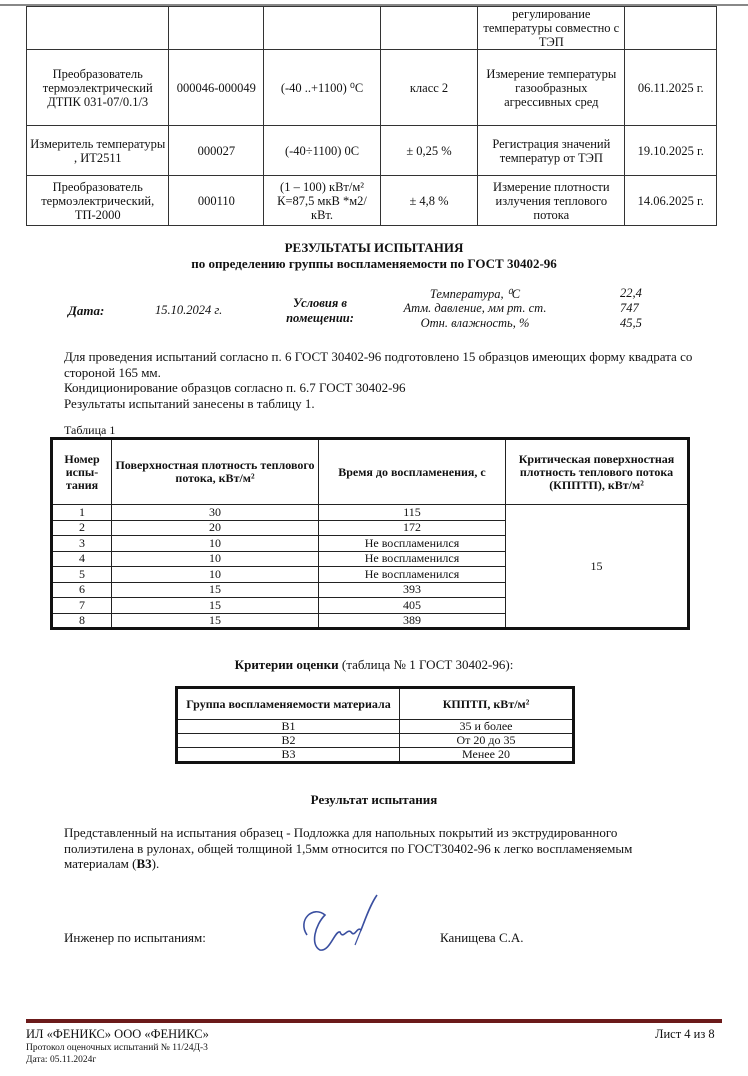  Describe the element at coordinates (486, 703) in the screenshot. I see `col-header: КППТП, кВт/м²` at that location.